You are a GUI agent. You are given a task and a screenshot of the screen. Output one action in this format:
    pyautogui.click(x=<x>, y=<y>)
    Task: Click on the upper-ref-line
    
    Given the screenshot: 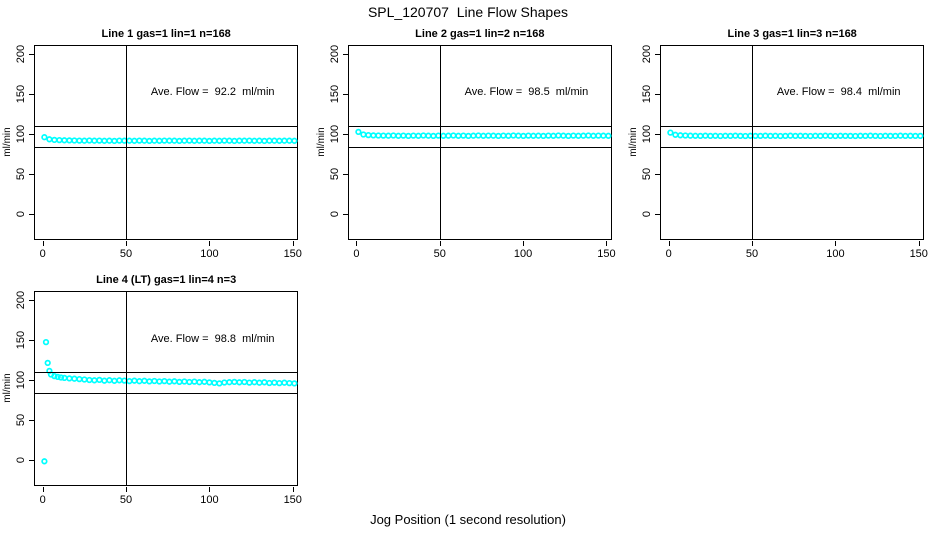 What is the action you would take?
    pyautogui.click(x=166, y=126)
    